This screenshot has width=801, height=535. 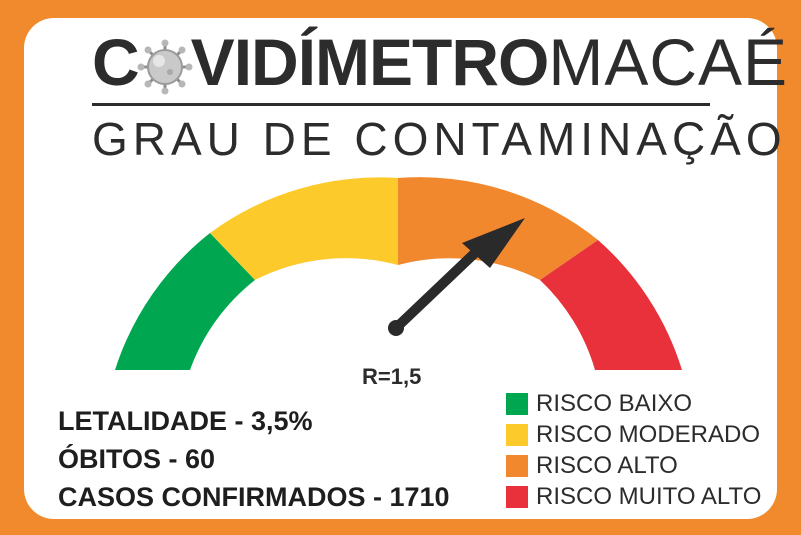 I want to click on legend-item-moderado: RISCO MODERADO, so click(x=633, y=434).